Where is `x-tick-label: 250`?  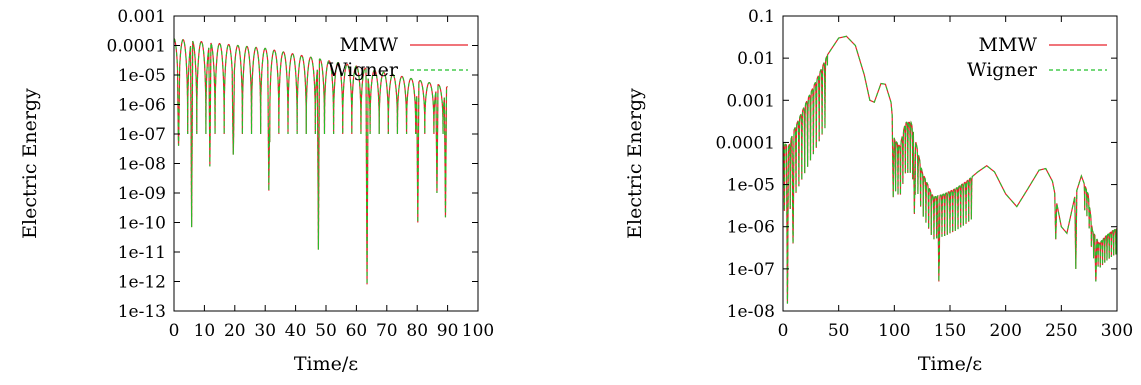
x-tick-label: 250 is located at coordinates (1061, 331).